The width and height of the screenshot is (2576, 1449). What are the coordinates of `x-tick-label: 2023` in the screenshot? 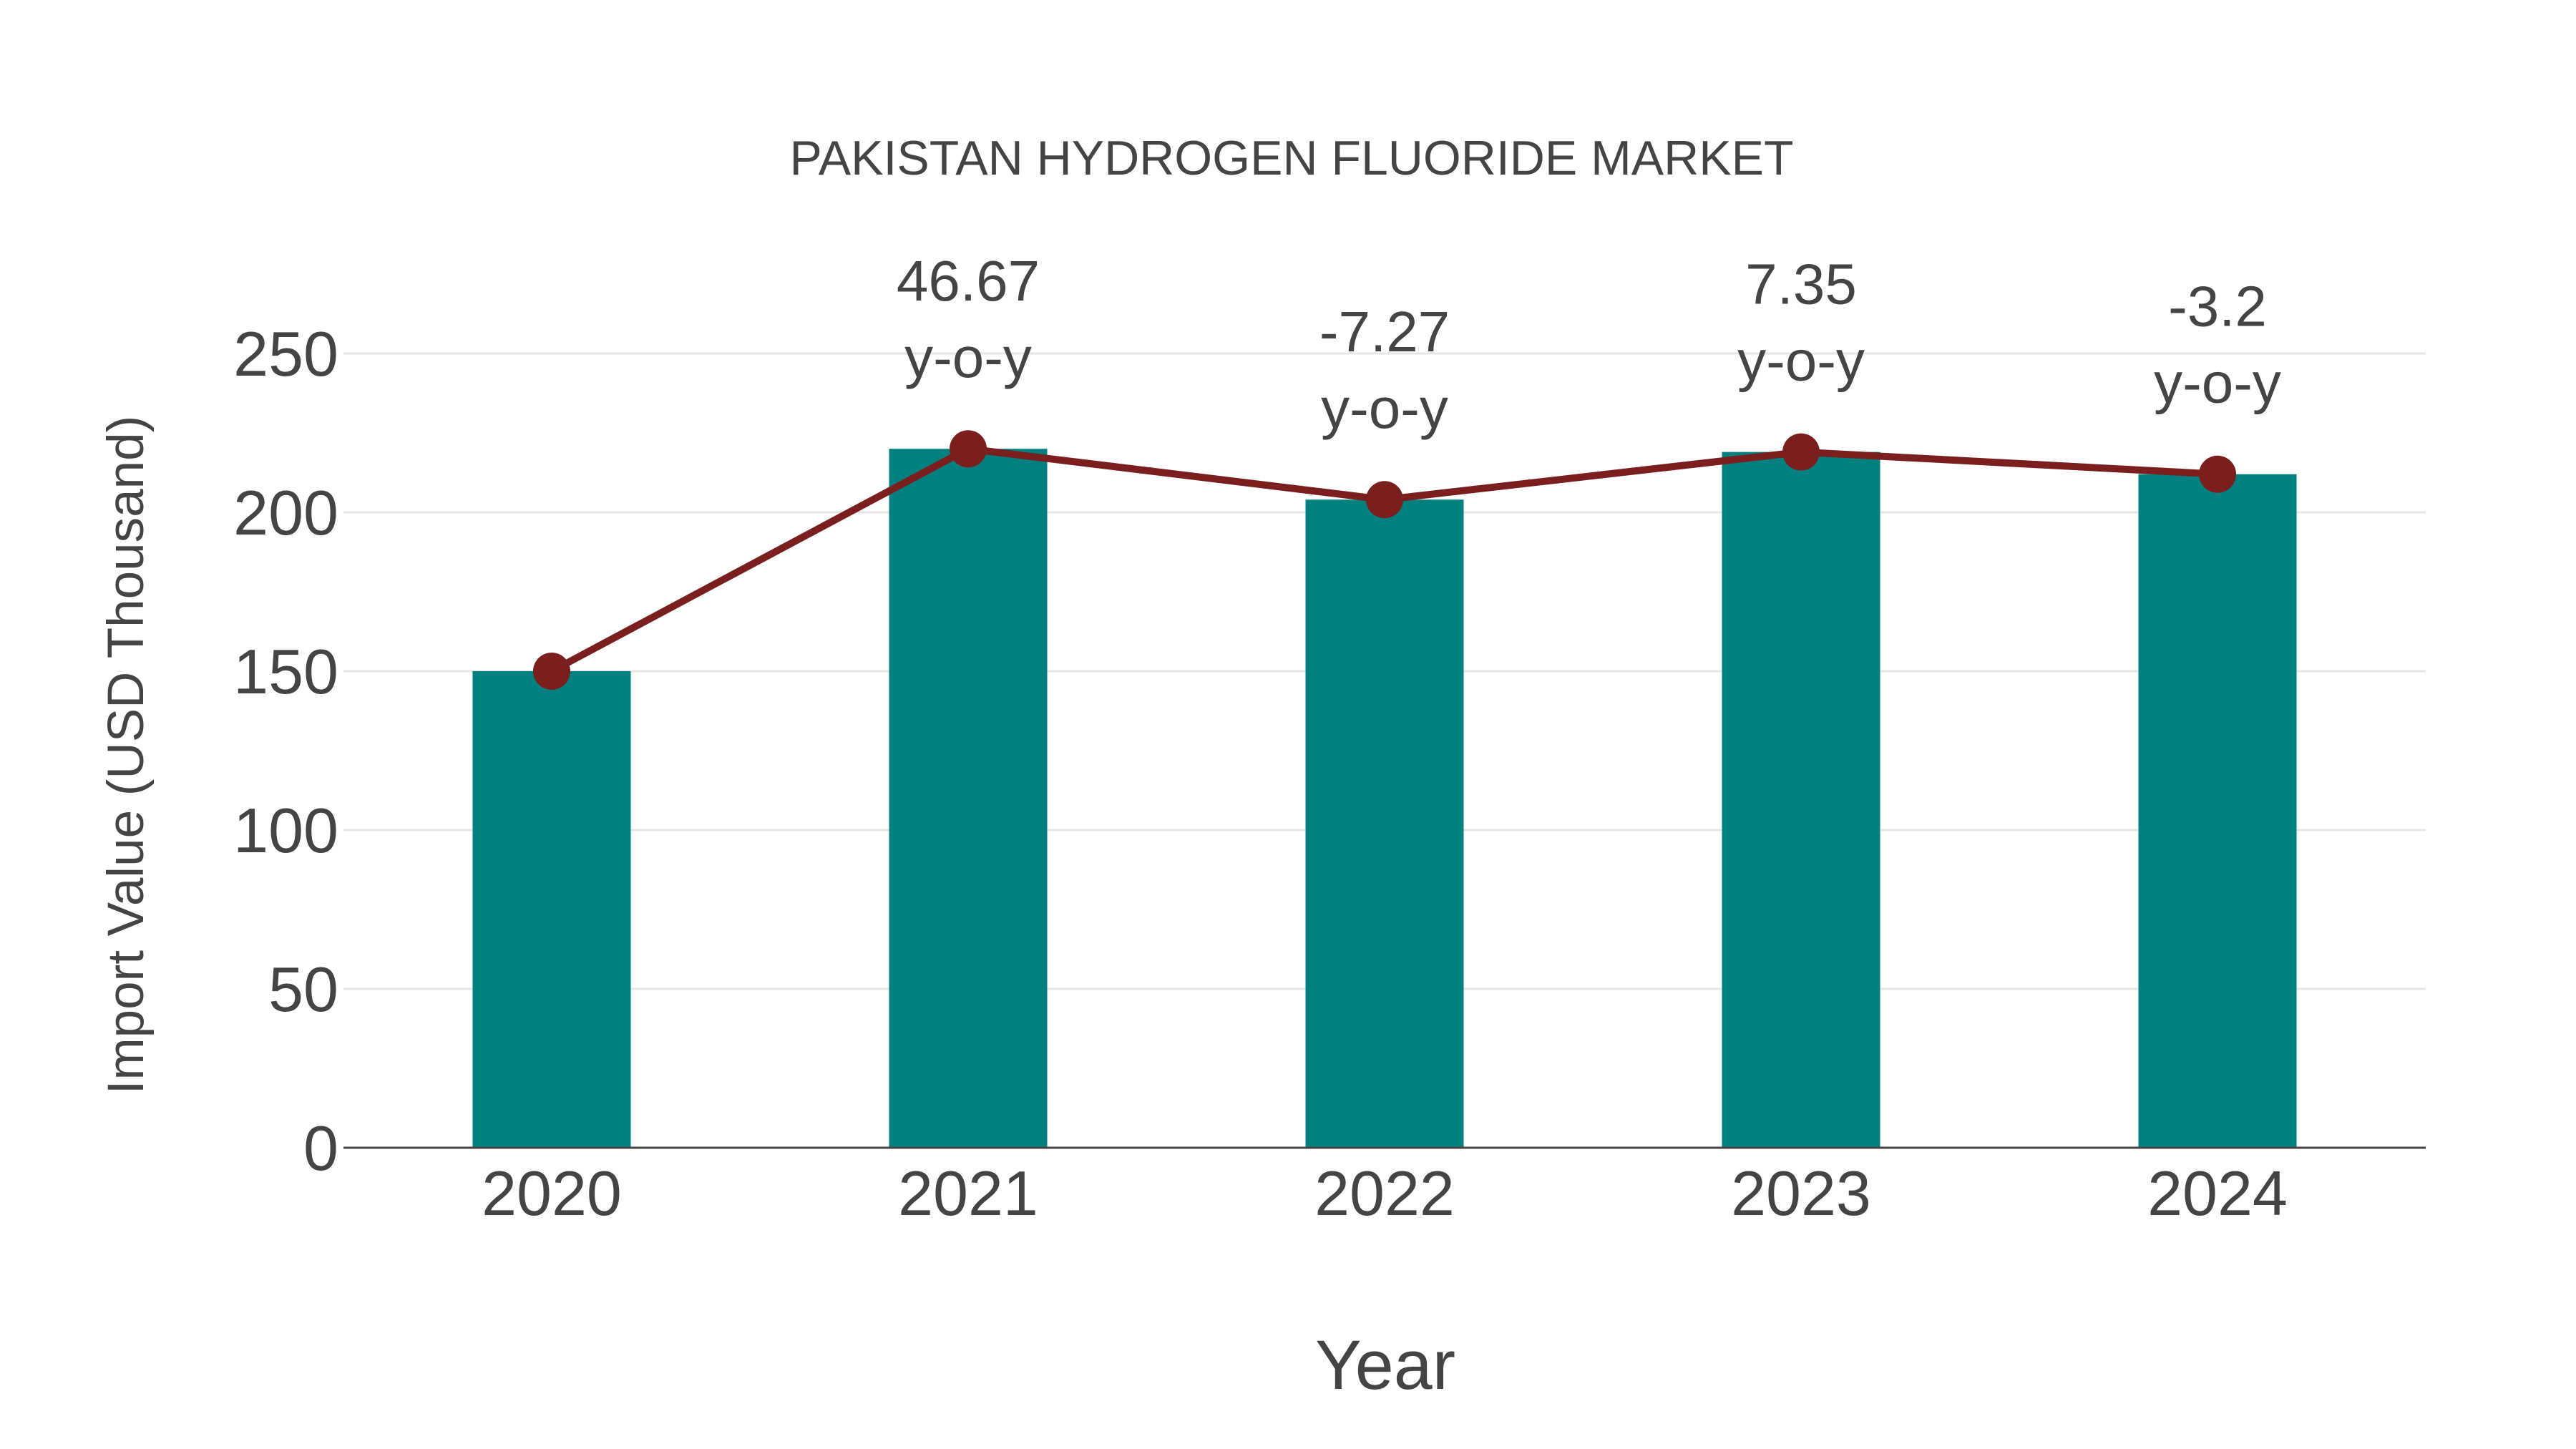 It's located at (1801, 1193).